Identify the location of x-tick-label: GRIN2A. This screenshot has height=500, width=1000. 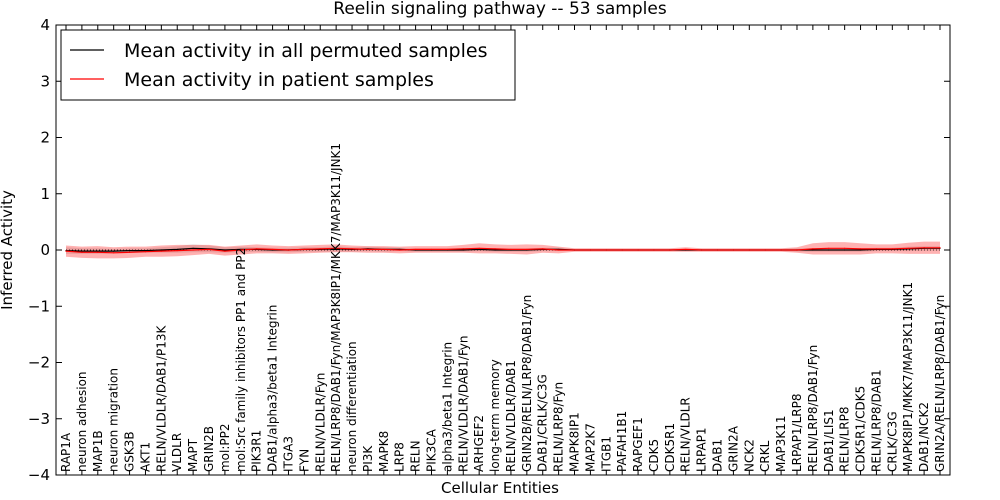
(733, 448).